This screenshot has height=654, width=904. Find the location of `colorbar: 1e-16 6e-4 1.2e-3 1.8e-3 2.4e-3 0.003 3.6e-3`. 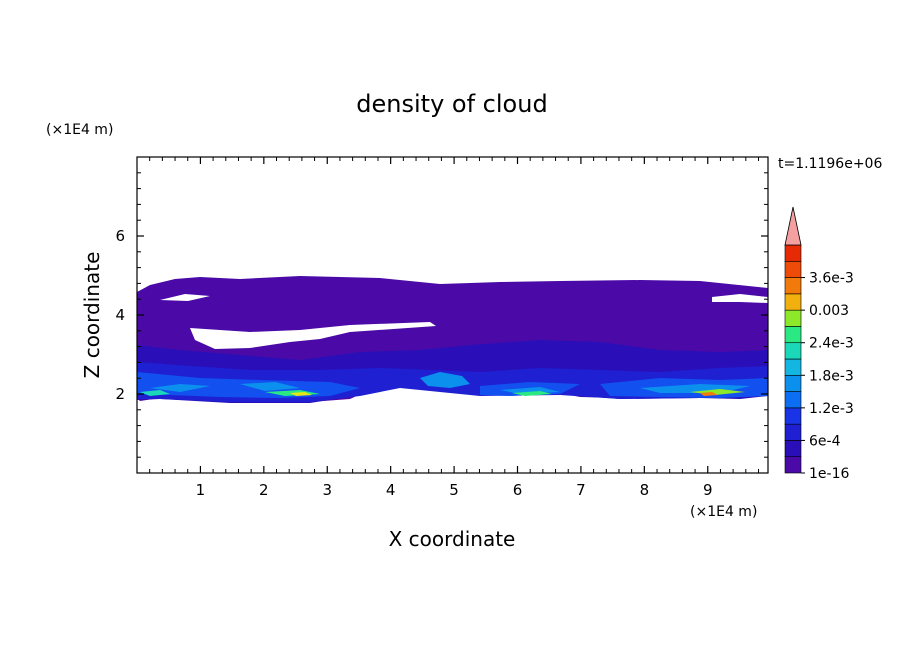

colorbar: 1e-16 6e-4 1.2e-3 1.8e-3 2.4e-3 0.003 3.6e-3 is located at coordinates (819, 344).